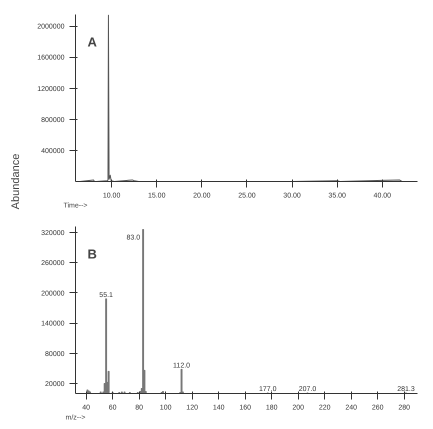 Image resolution: width=433 pixels, height=429 pixels. Describe the element at coordinates (92, 254) in the screenshot. I see `text: B` at that location.